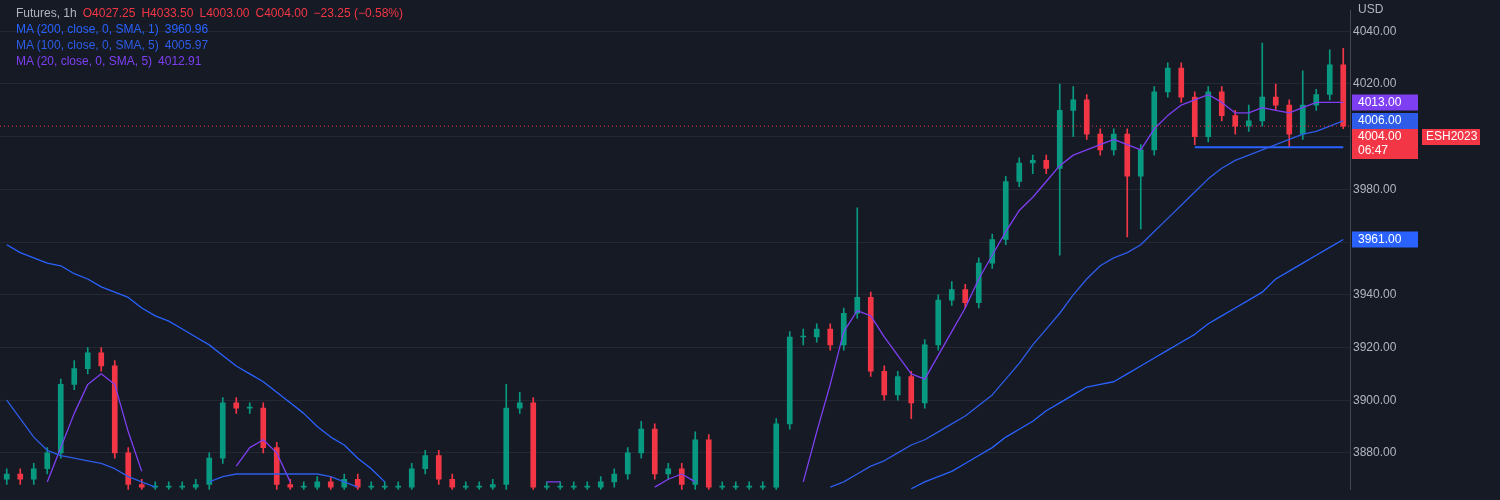 The image size is (1500, 500). Describe the element at coordinates (1375, 399) in the screenshot. I see `y-tick-label: 3900.00` at that location.